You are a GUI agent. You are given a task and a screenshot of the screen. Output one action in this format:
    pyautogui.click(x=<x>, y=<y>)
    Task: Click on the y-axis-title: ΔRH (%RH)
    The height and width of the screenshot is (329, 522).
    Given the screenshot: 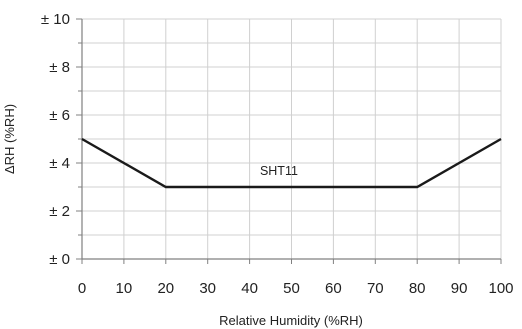 What is the action you would take?
    pyautogui.click(x=9, y=139)
    